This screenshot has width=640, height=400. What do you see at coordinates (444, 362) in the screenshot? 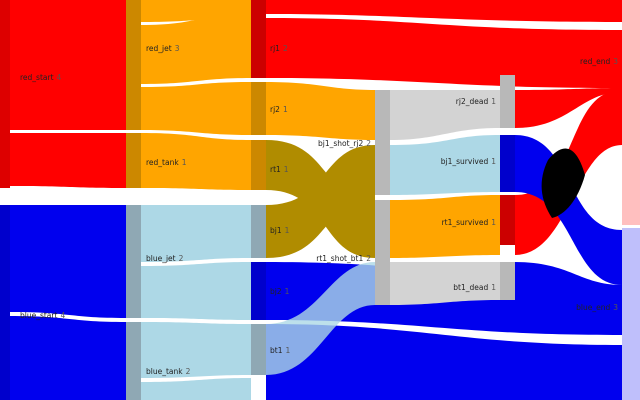
I see `link-bt1-blue-end` at bounding box center [444, 362].